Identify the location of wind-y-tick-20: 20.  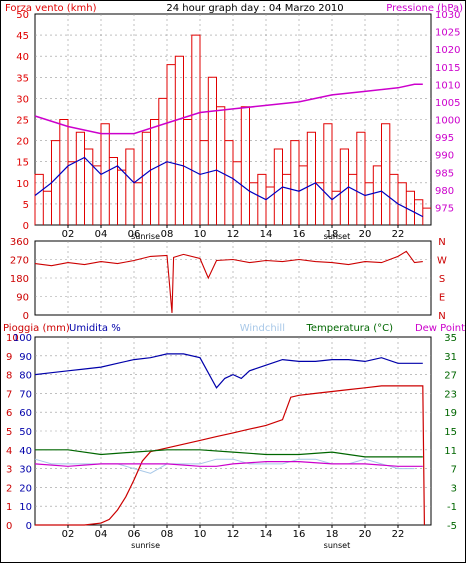
(22, 142).